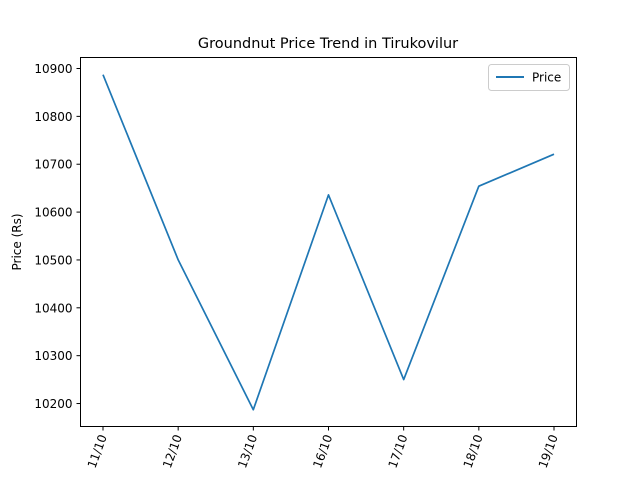 The width and height of the screenshot is (640, 480). Describe the element at coordinates (53, 260) in the screenshot. I see `y-tick-label-10500: 10500` at that location.